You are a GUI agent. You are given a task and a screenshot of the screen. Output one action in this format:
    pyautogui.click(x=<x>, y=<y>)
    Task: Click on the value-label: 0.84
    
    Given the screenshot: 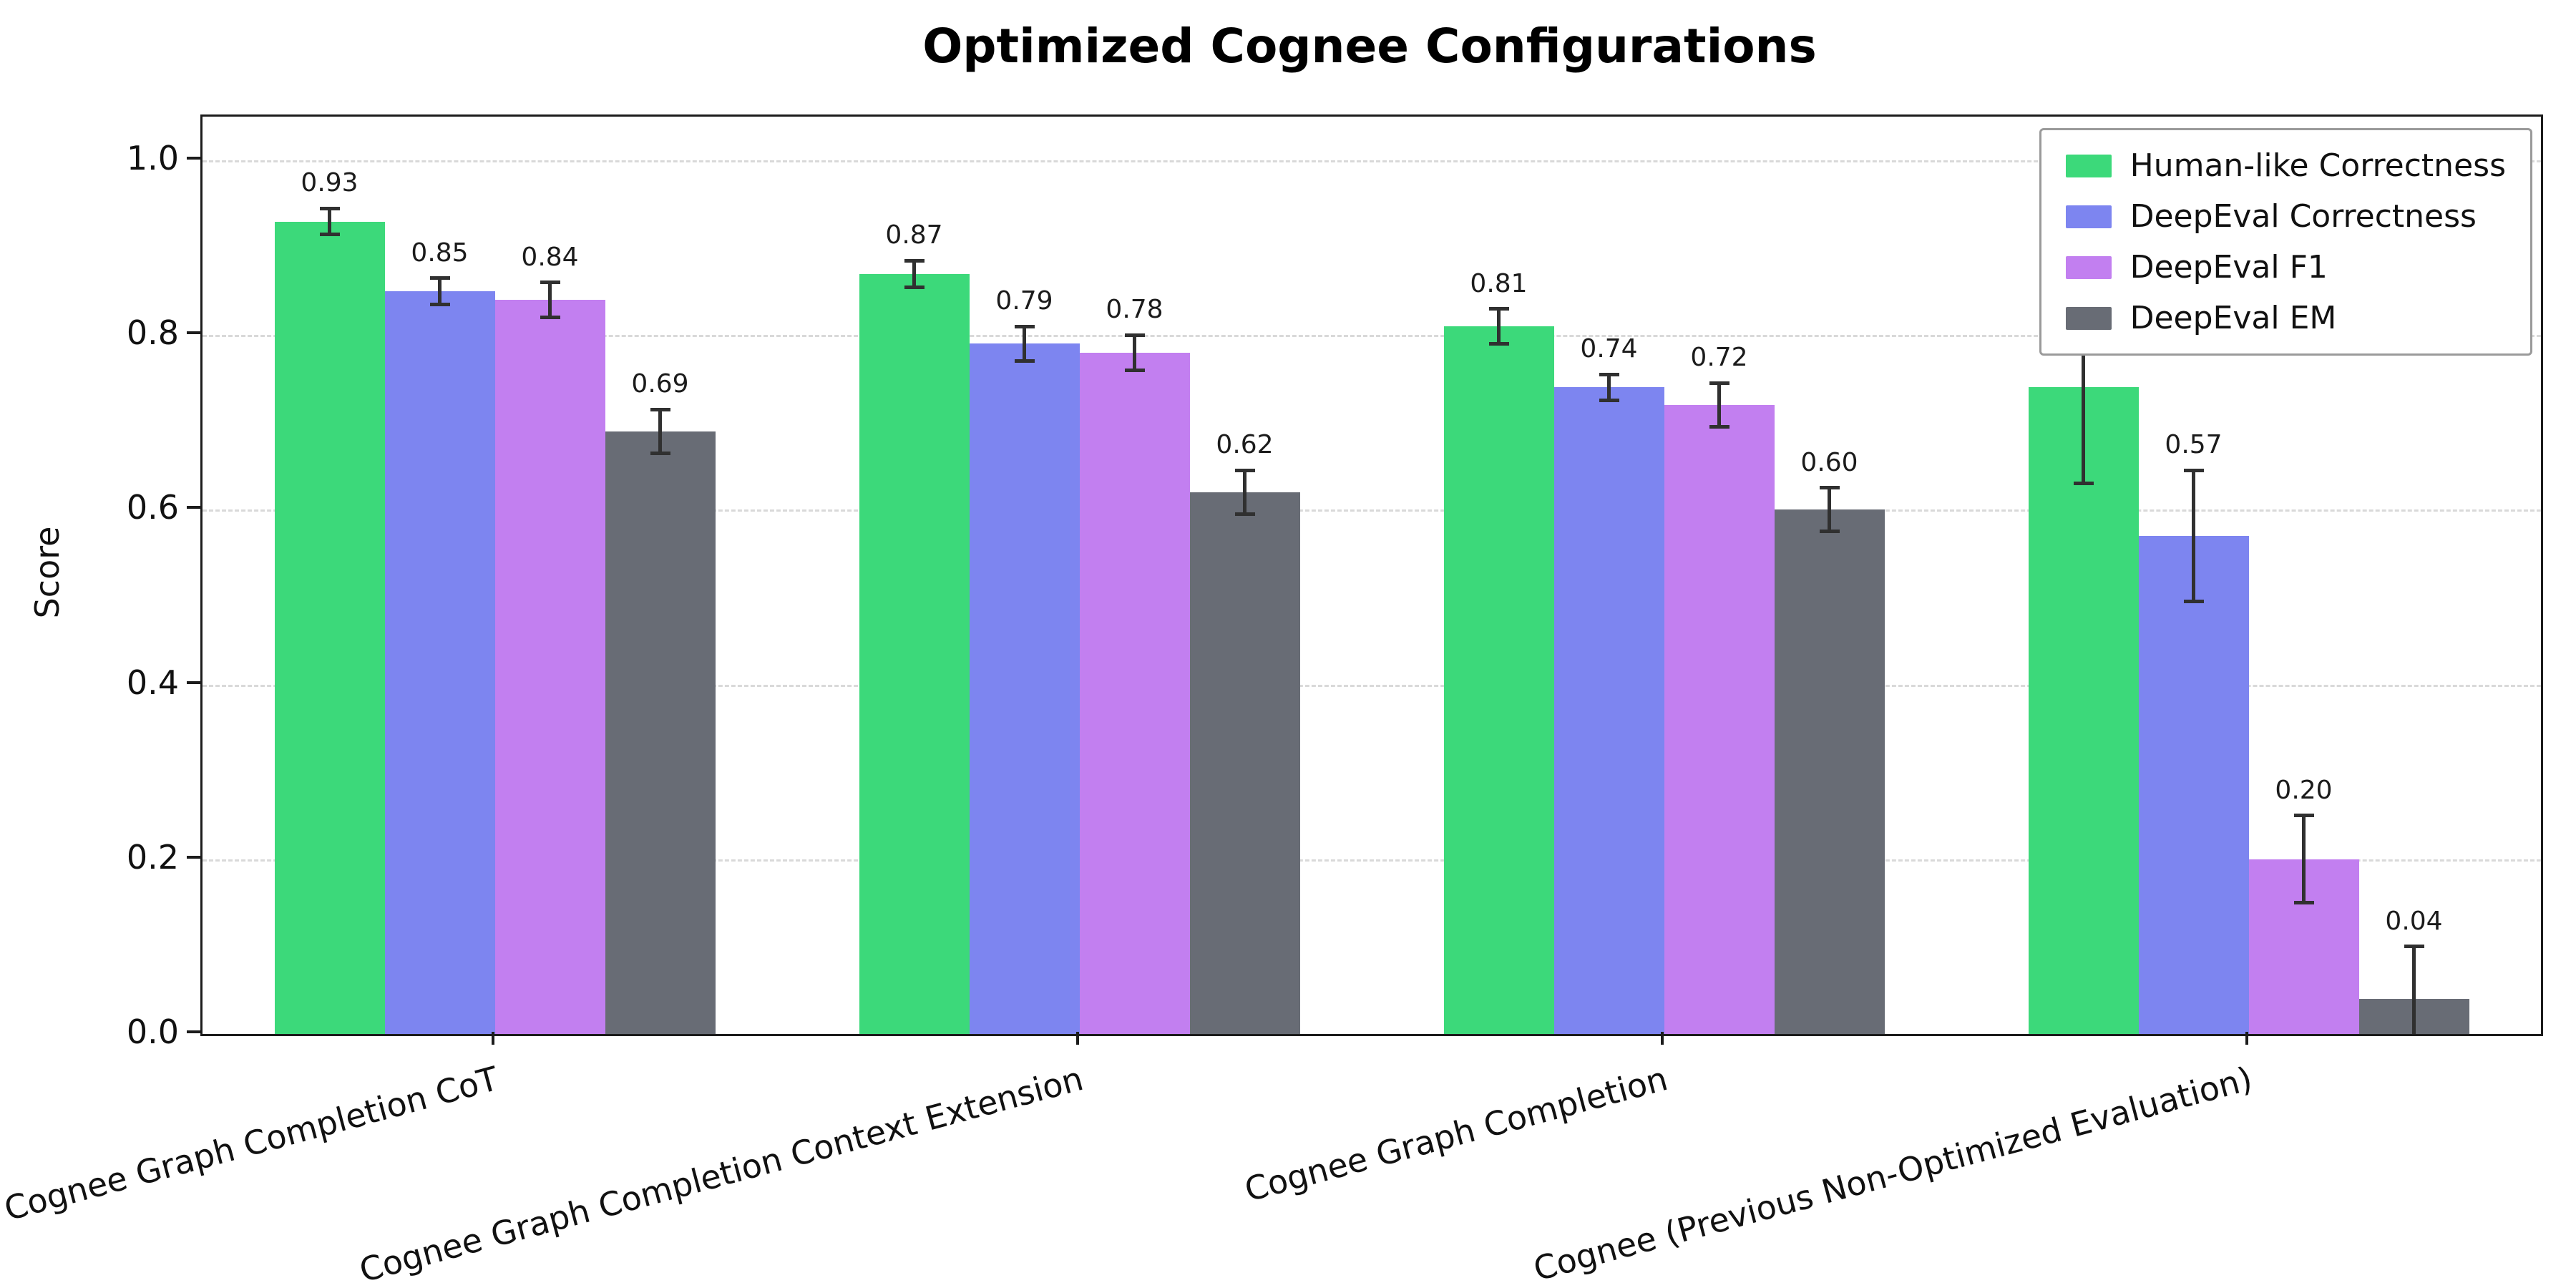 What is the action you would take?
    pyautogui.click(x=550, y=257)
    